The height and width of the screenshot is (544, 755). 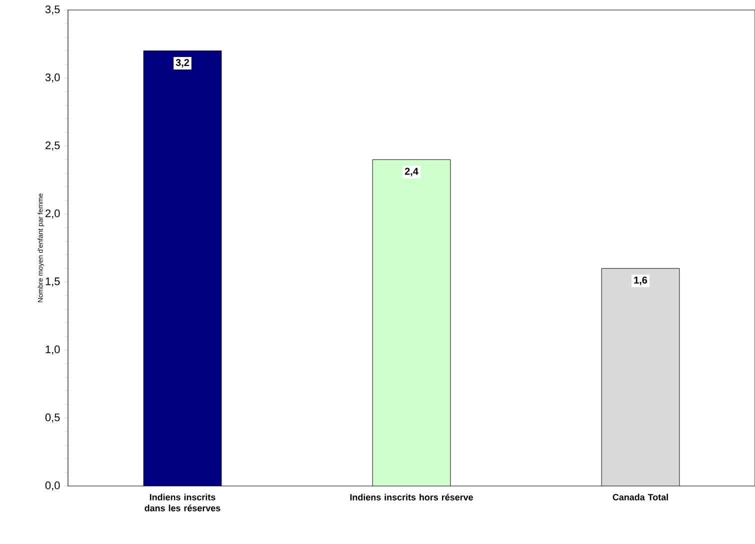 I want to click on data-label: 2,4, so click(x=411, y=172).